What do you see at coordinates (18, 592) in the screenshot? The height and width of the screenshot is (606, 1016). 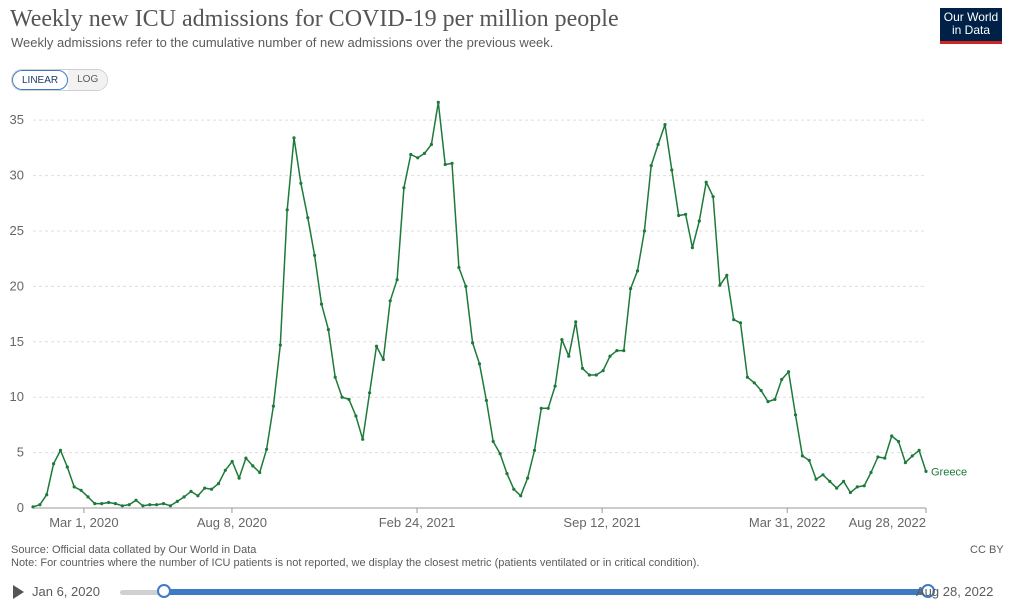 I see `play-icon` at bounding box center [18, 592].